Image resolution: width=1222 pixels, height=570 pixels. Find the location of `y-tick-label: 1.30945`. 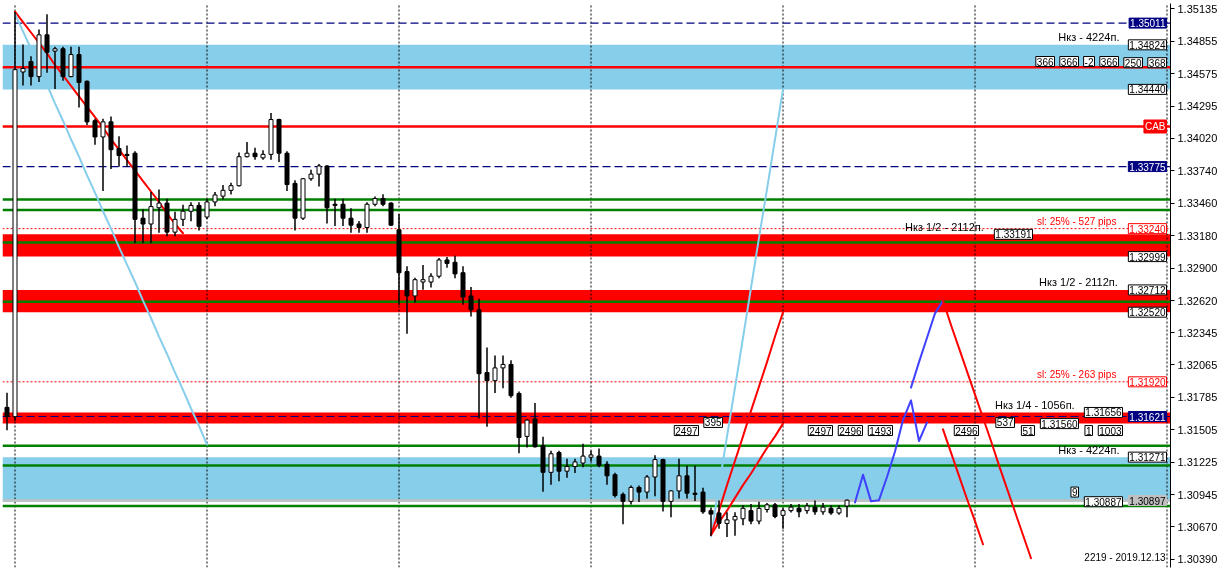

y-tick-label: 1.30945 is located at coordinates (1197, 494).